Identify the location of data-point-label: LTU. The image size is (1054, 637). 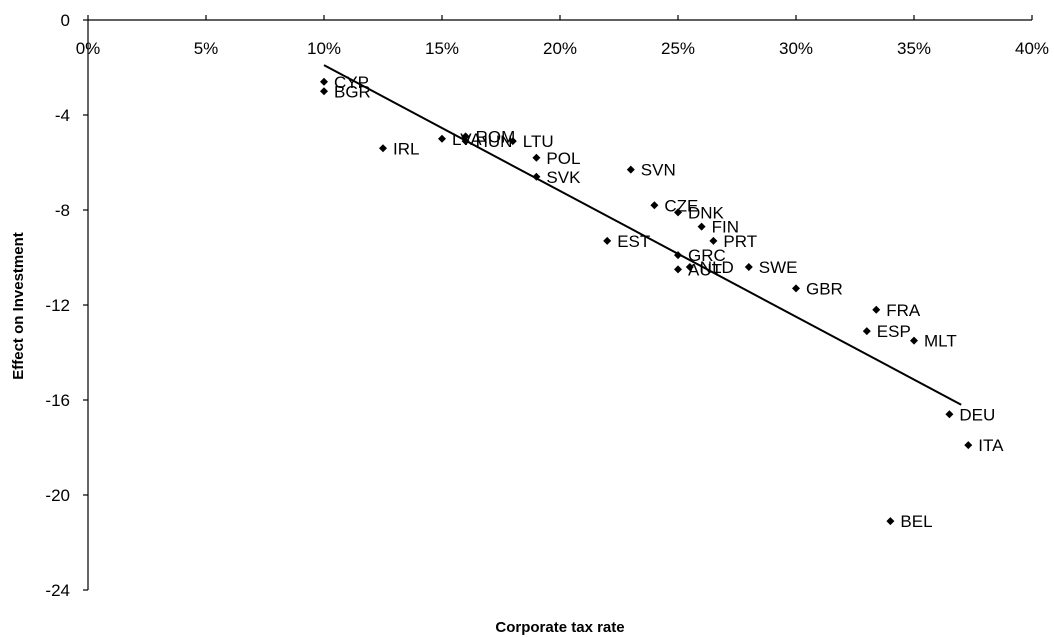
(538, 141).